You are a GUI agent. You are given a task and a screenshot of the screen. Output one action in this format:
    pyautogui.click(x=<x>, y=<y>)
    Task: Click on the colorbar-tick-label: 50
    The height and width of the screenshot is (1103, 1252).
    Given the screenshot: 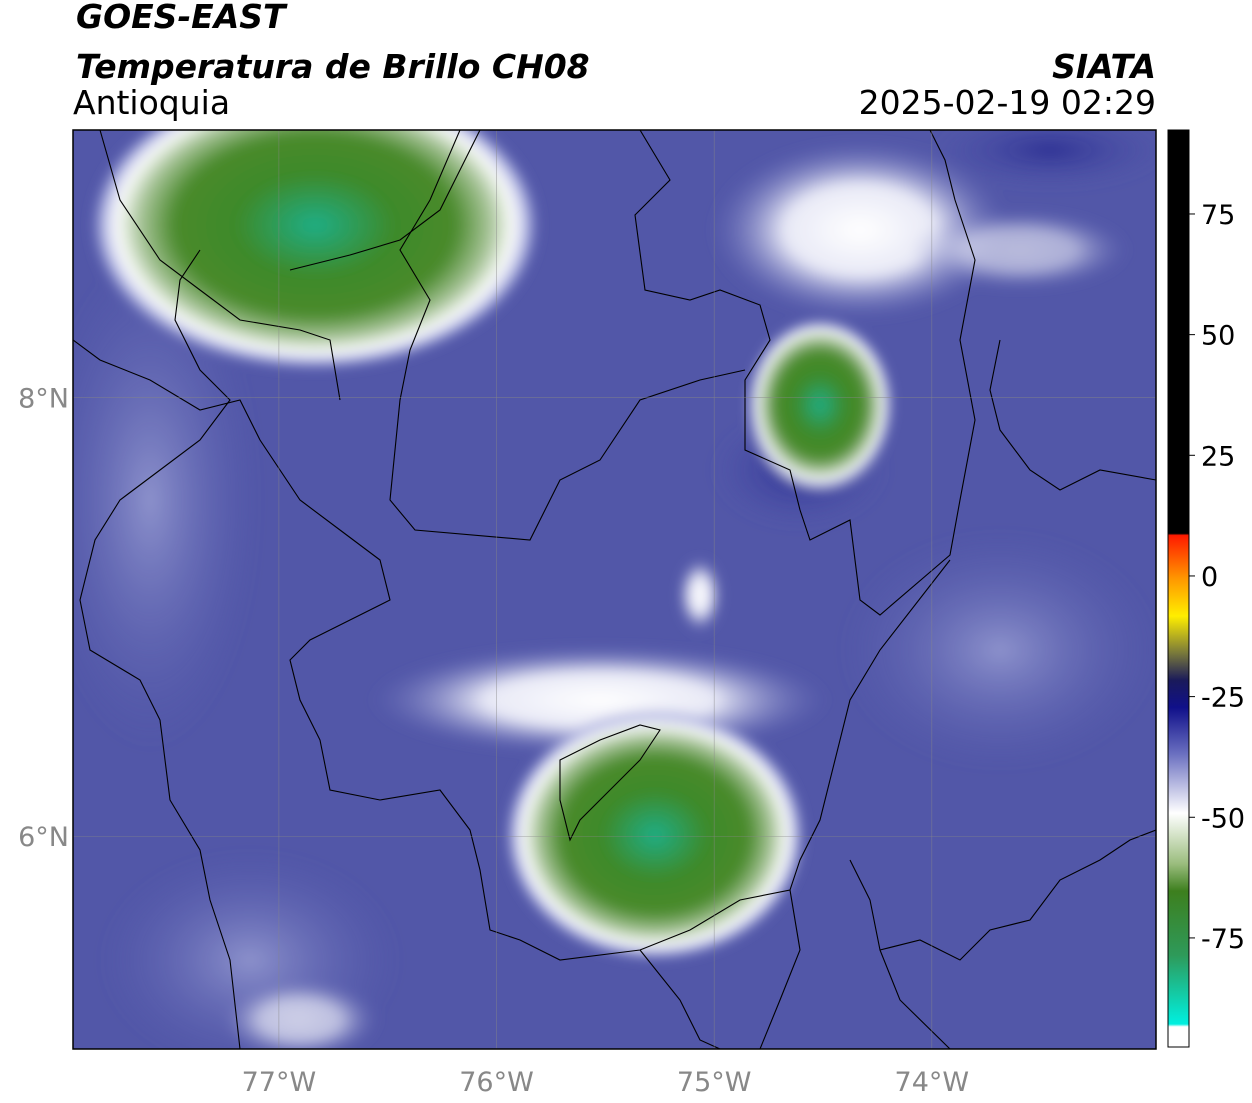 What is the action you would take?
    pyautogui.click(x=1218, y=336)
    